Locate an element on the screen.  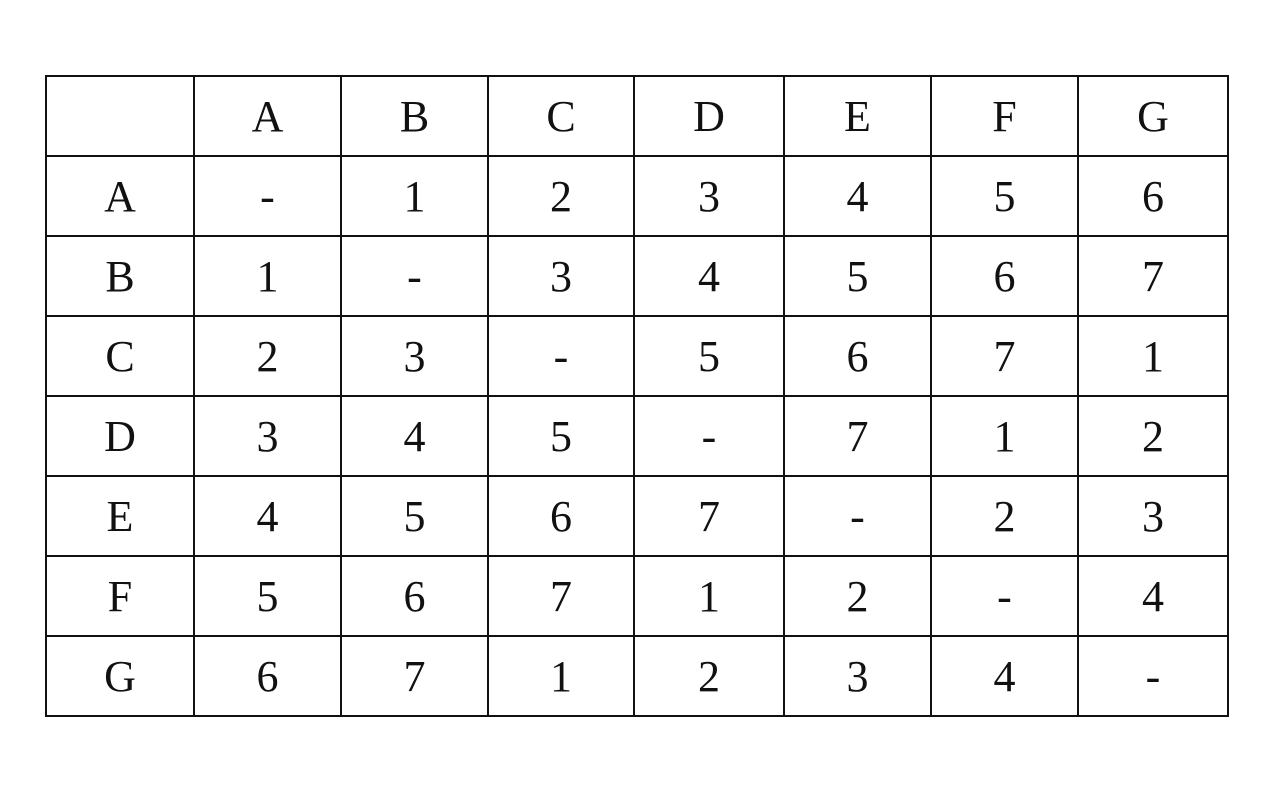
row-header: B is located at coordinates (120, 276).